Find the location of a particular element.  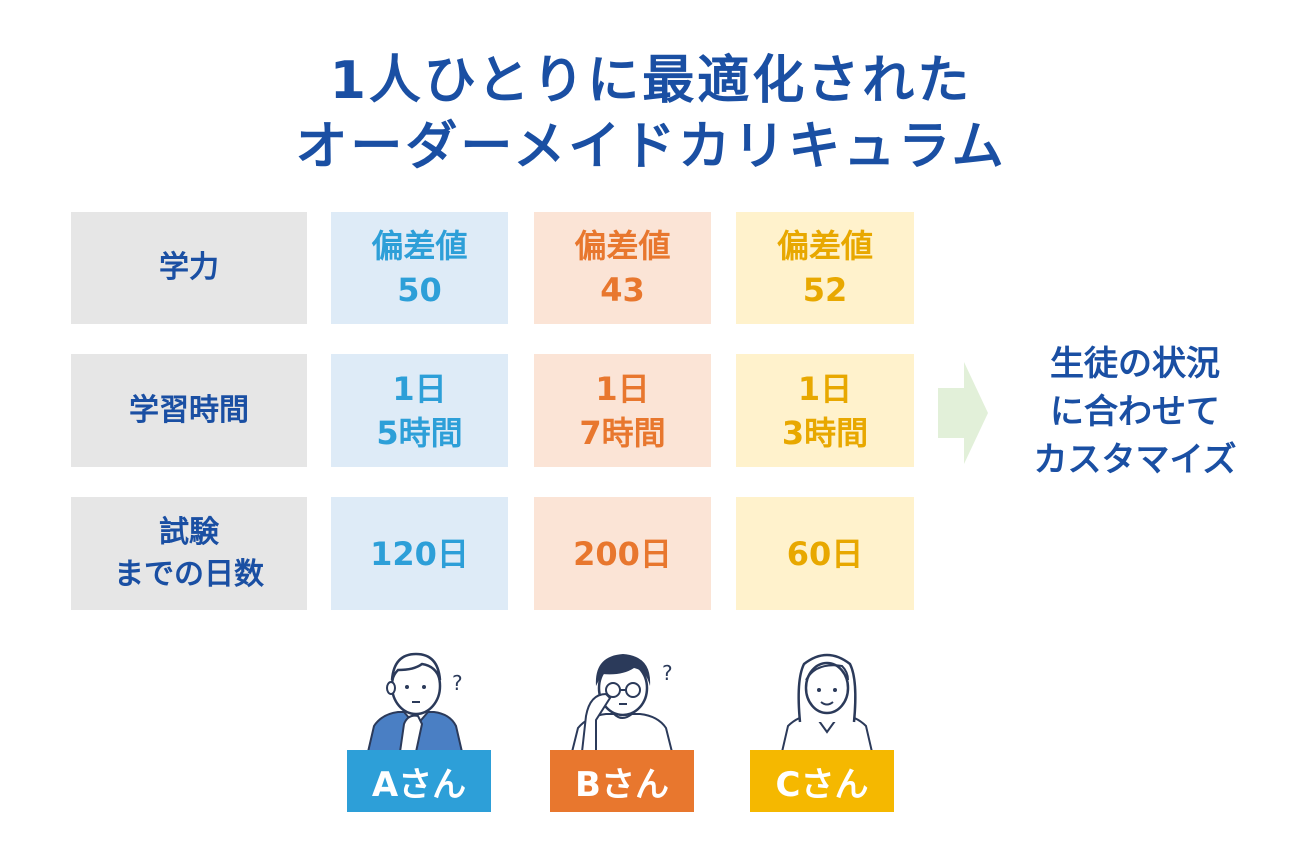

cell-a-academic: 偏差値 50 is located at coordinates (419, 268).